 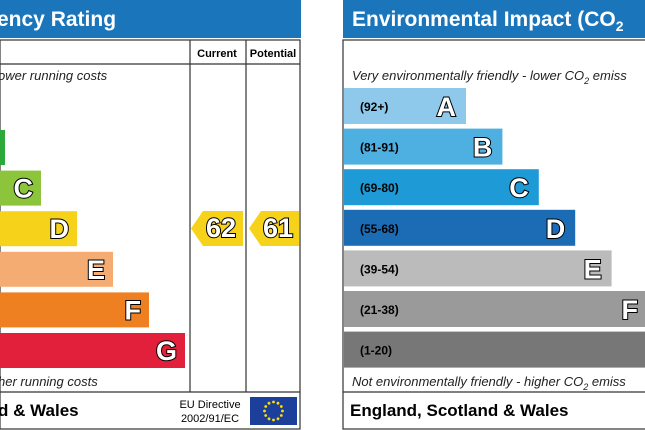 I want to click on left-footer: d & Wales, so click(x=39, y=410).